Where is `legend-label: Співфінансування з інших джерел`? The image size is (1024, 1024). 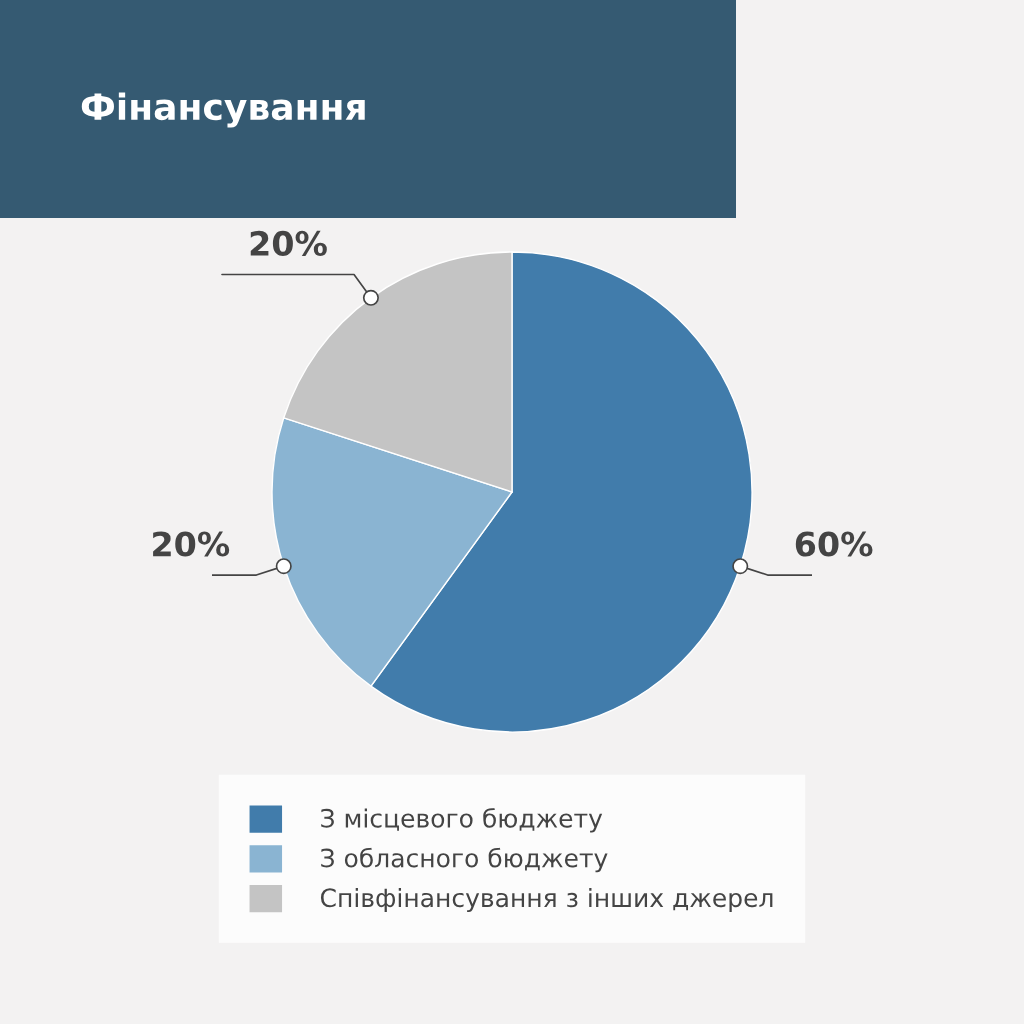
legend-label: Співфінансування з інших джерел is located at coordinates (546, 900).